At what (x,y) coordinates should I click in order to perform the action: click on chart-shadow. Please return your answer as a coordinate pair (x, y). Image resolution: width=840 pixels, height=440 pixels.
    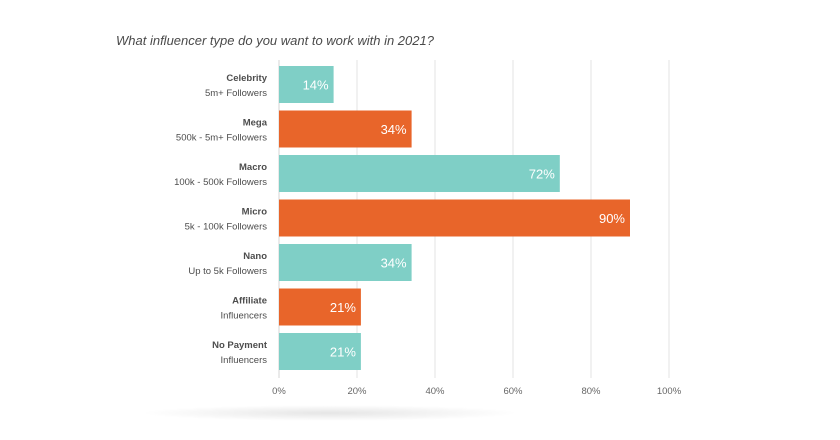
    Looking at the image, I should click on (330, 413).